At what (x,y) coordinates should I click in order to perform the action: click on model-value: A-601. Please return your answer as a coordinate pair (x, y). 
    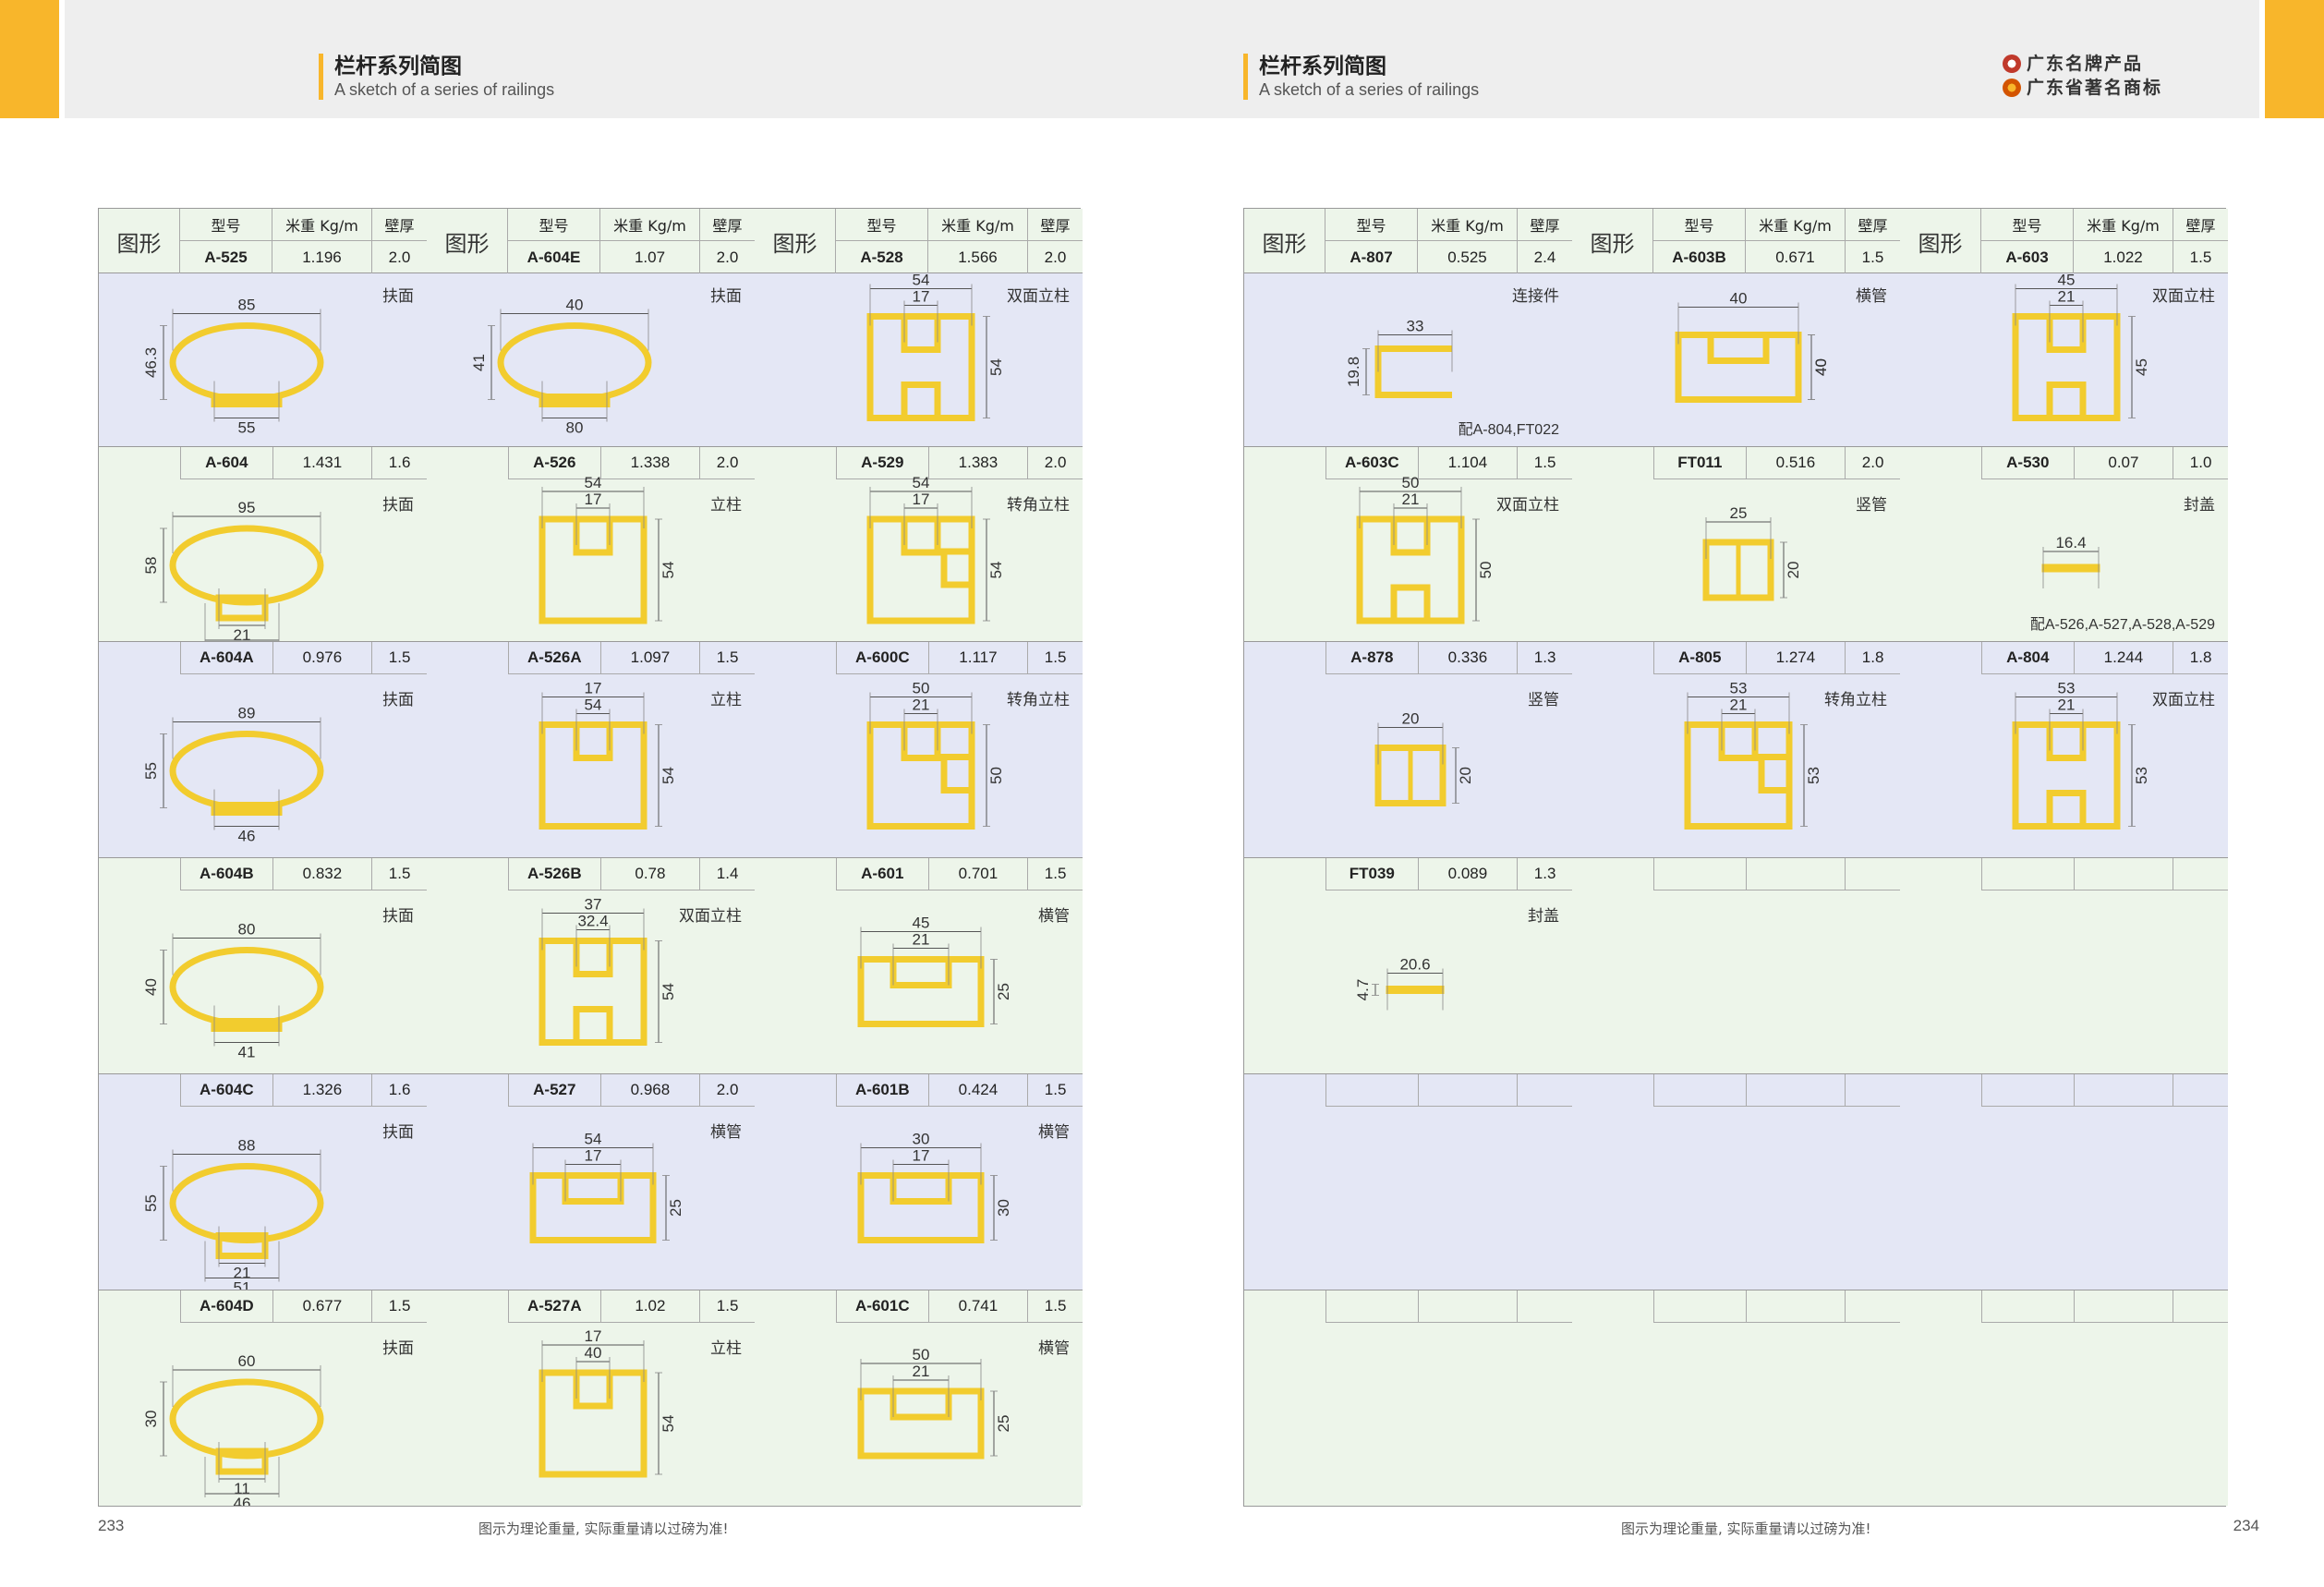
    Looking at the image, I should click on (883, 874).